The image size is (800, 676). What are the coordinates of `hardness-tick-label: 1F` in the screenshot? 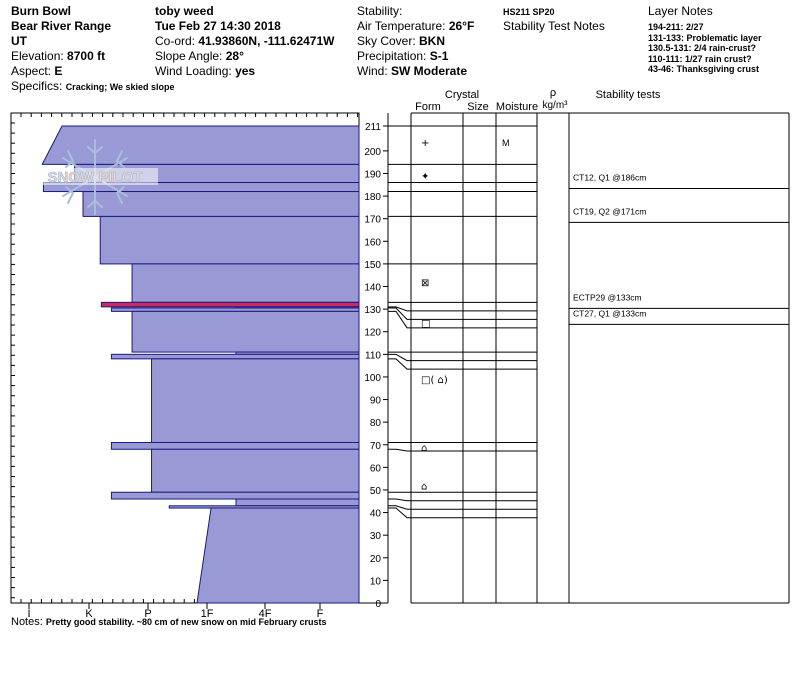 It's located at (207, 614).